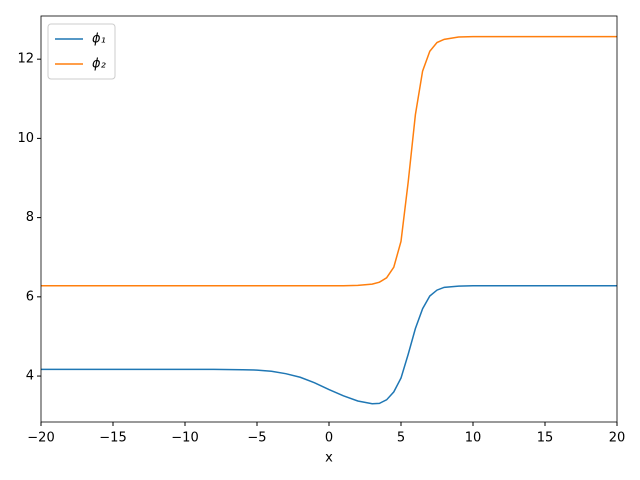  I want to click on legend-label: ϕ₁, so click(99, 39).